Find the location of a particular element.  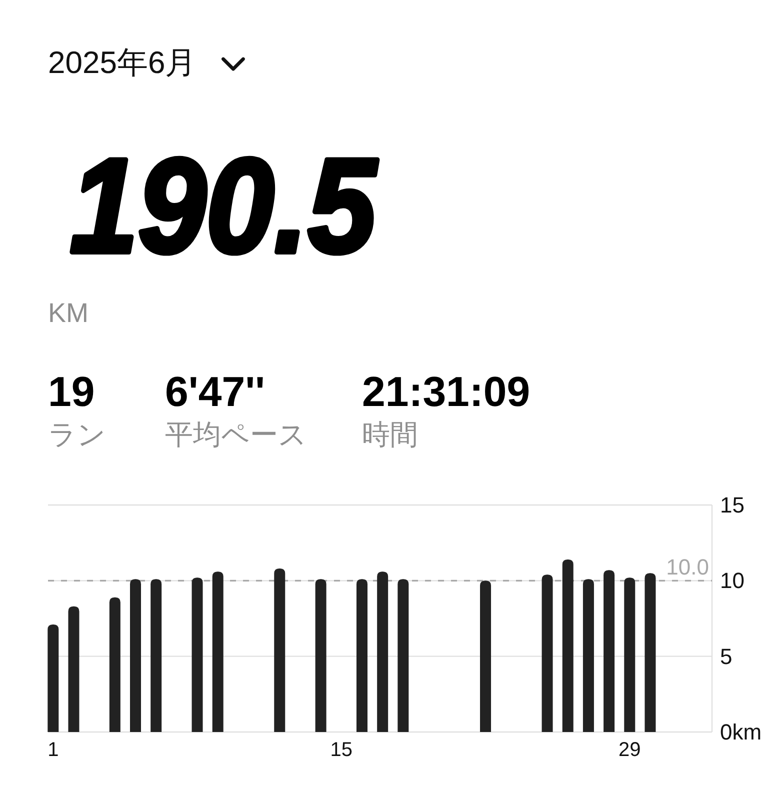

x-tick-label: 29 is located at coordinates (629, 750).